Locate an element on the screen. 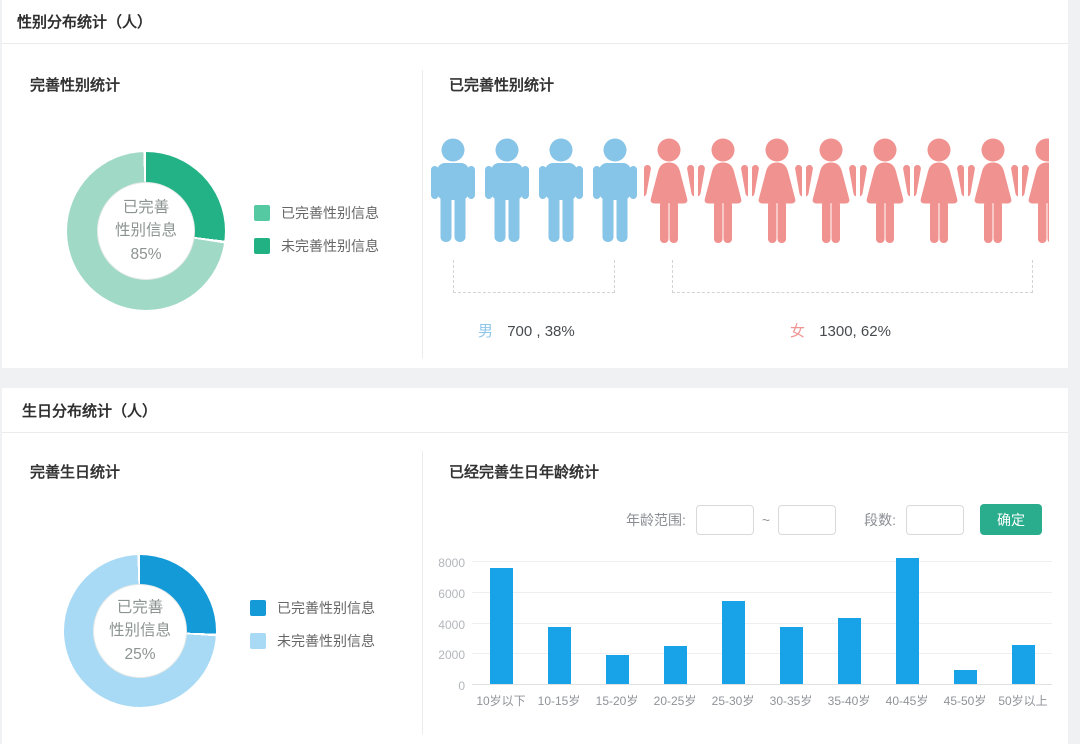  x-axis-label: 15-20岁 is located at coordinates (617, 701).